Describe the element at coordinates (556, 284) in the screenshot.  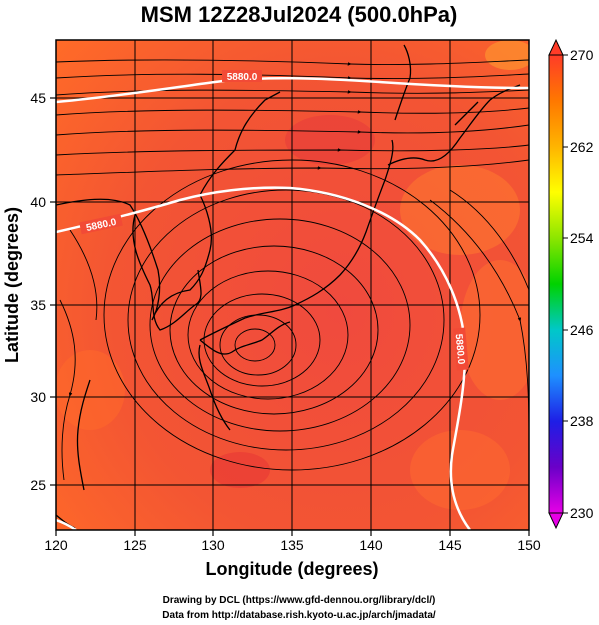
I see `colorbar-scale` at that location.